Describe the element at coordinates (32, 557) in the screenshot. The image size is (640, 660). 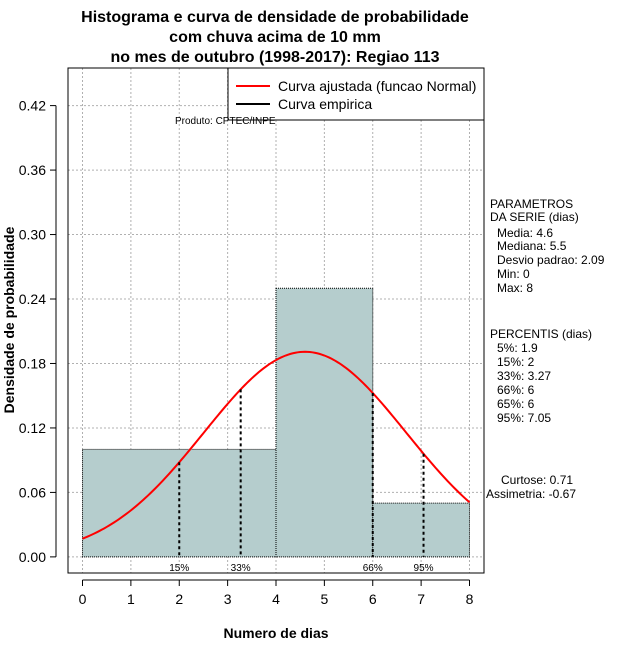
I see `y-tick-label: 0.00` at that location.